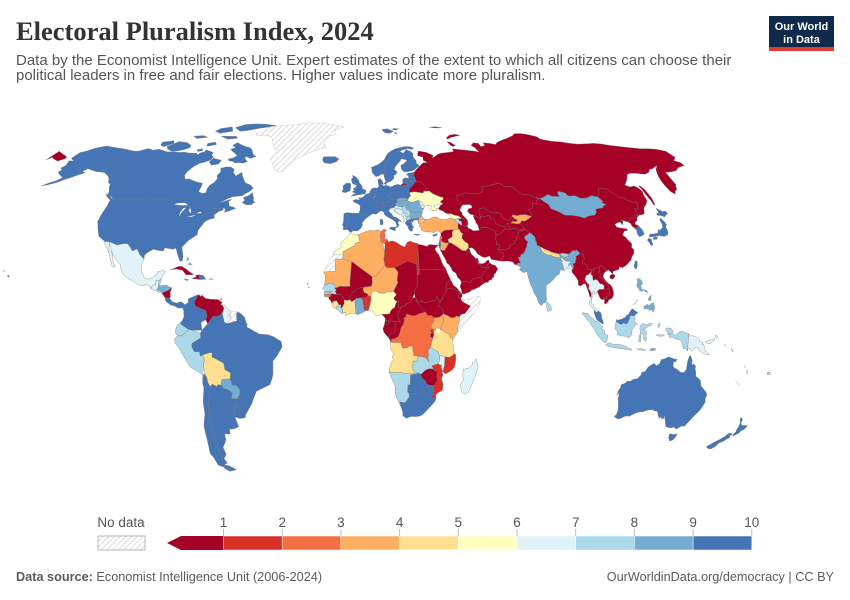 The image size is (850, 600). What do you see at coordinates (459, 522) in the screenshot?
I see `svg-text: 5` at bounding box center [459, 522].